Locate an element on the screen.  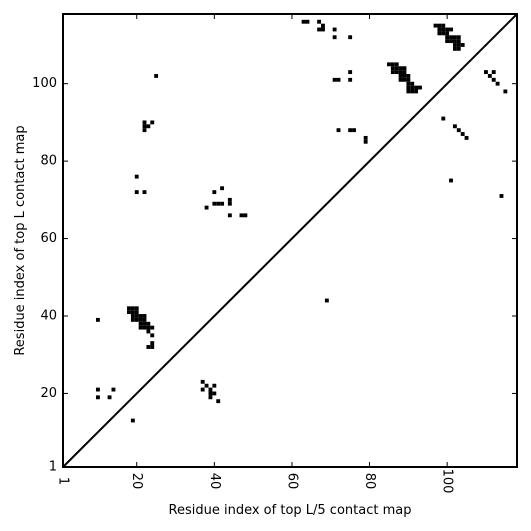
x-tick-label: 100 is located at coordinates (447, 481).